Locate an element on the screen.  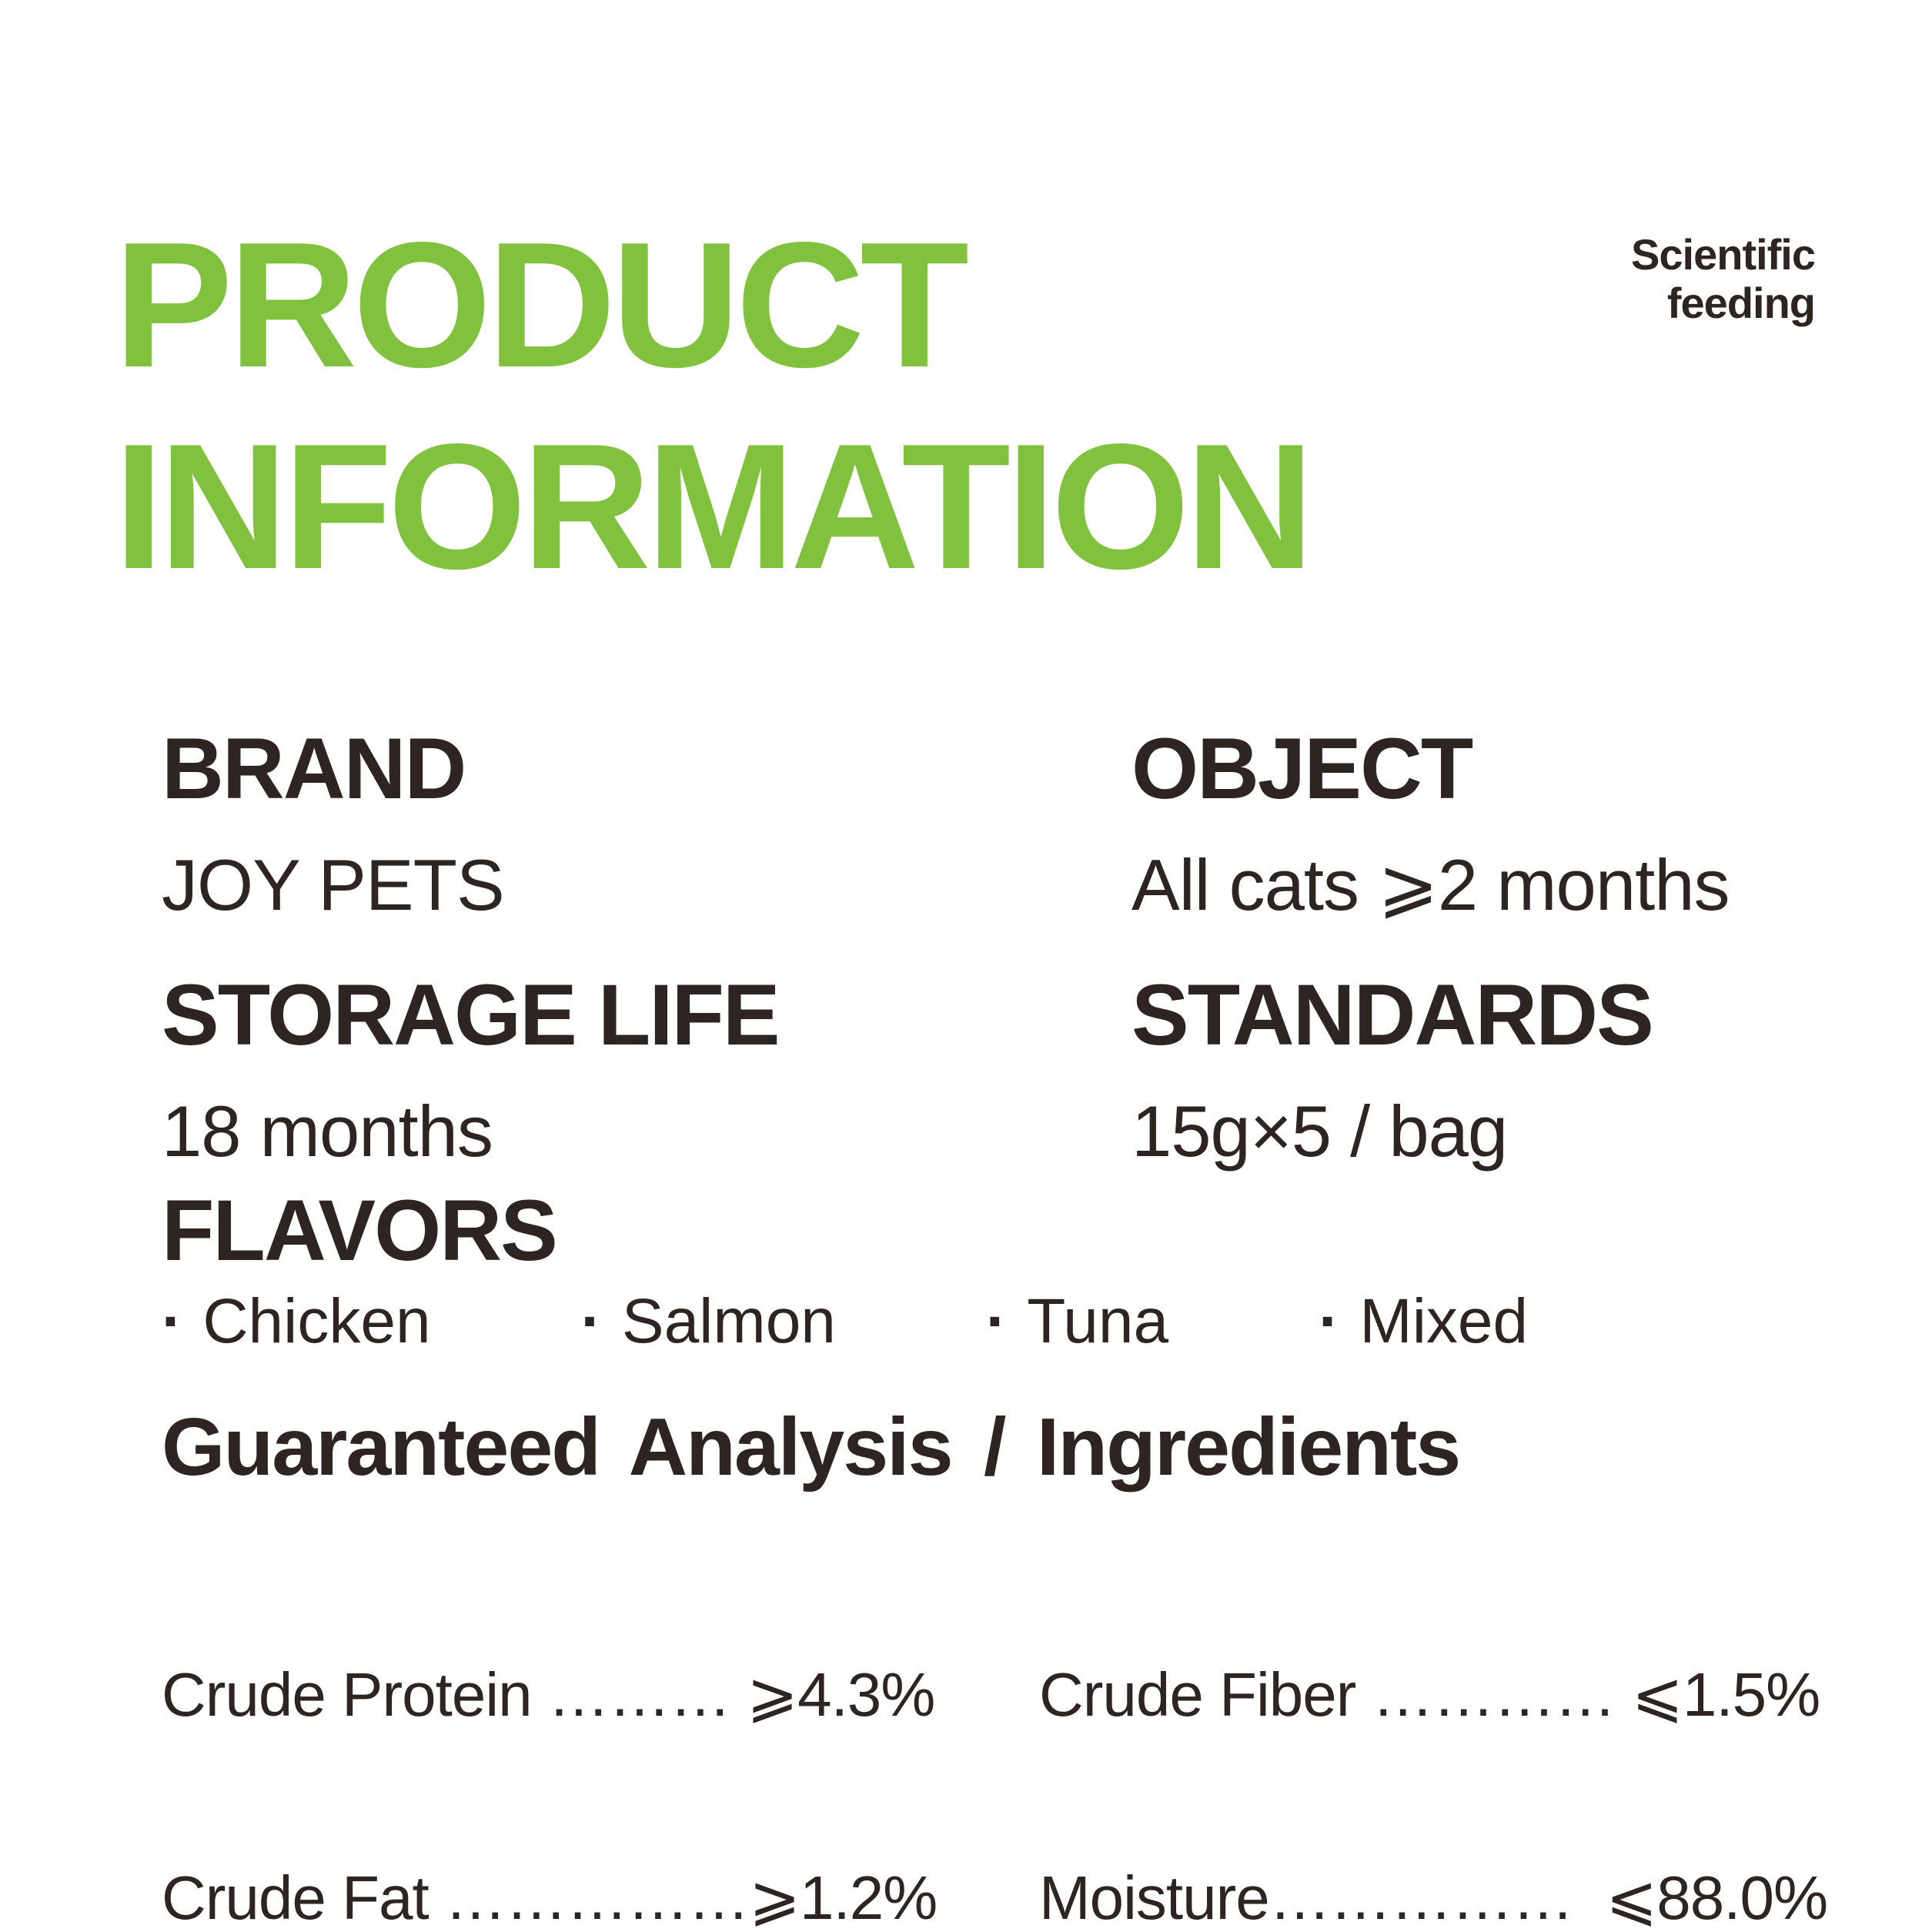
section-brand: BRAND JOY PETS is located at coordinates (333, 824).